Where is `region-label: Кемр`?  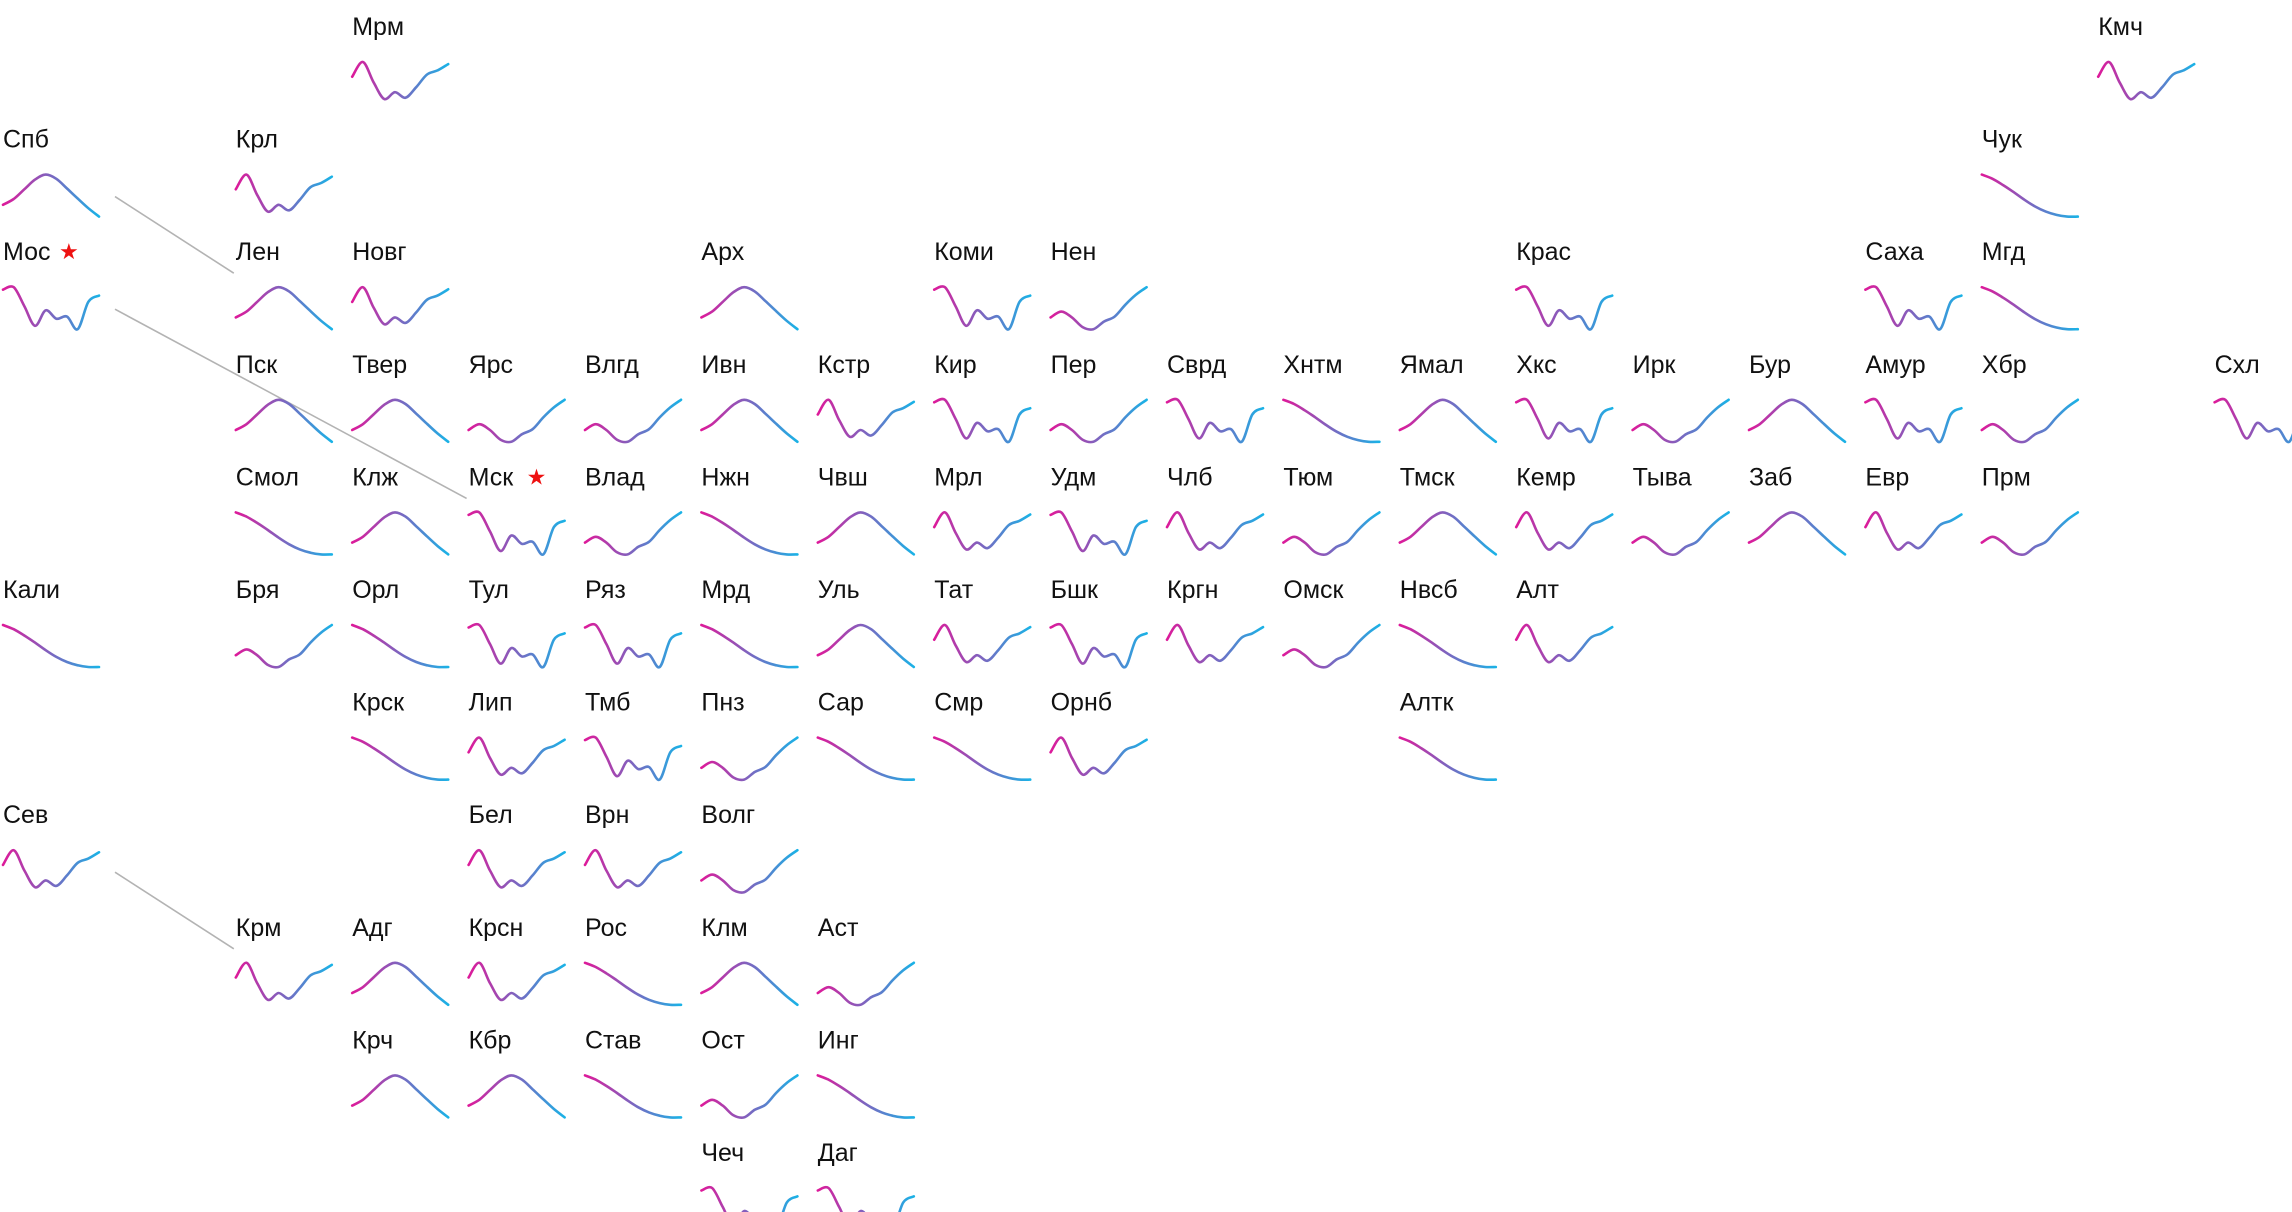
region-label: Кемр is located at coordinates (1546, 477).